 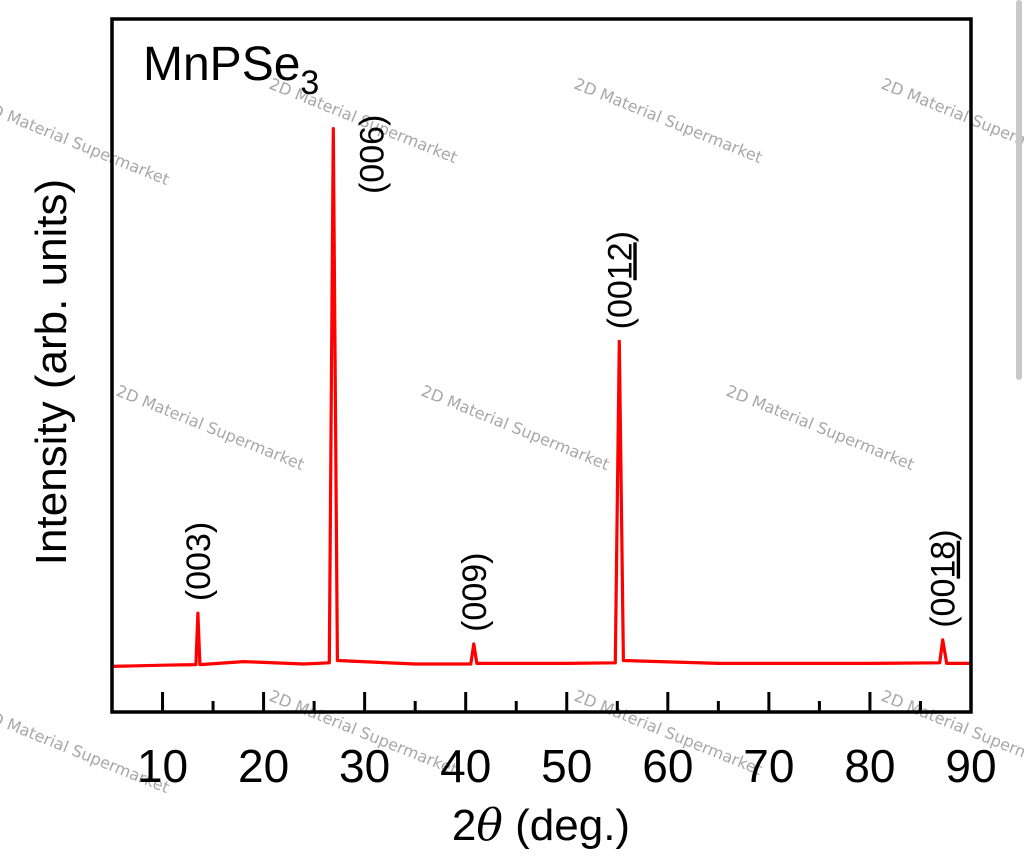 I want to click on peak-label-text: (009), so click(x=475, y=592).